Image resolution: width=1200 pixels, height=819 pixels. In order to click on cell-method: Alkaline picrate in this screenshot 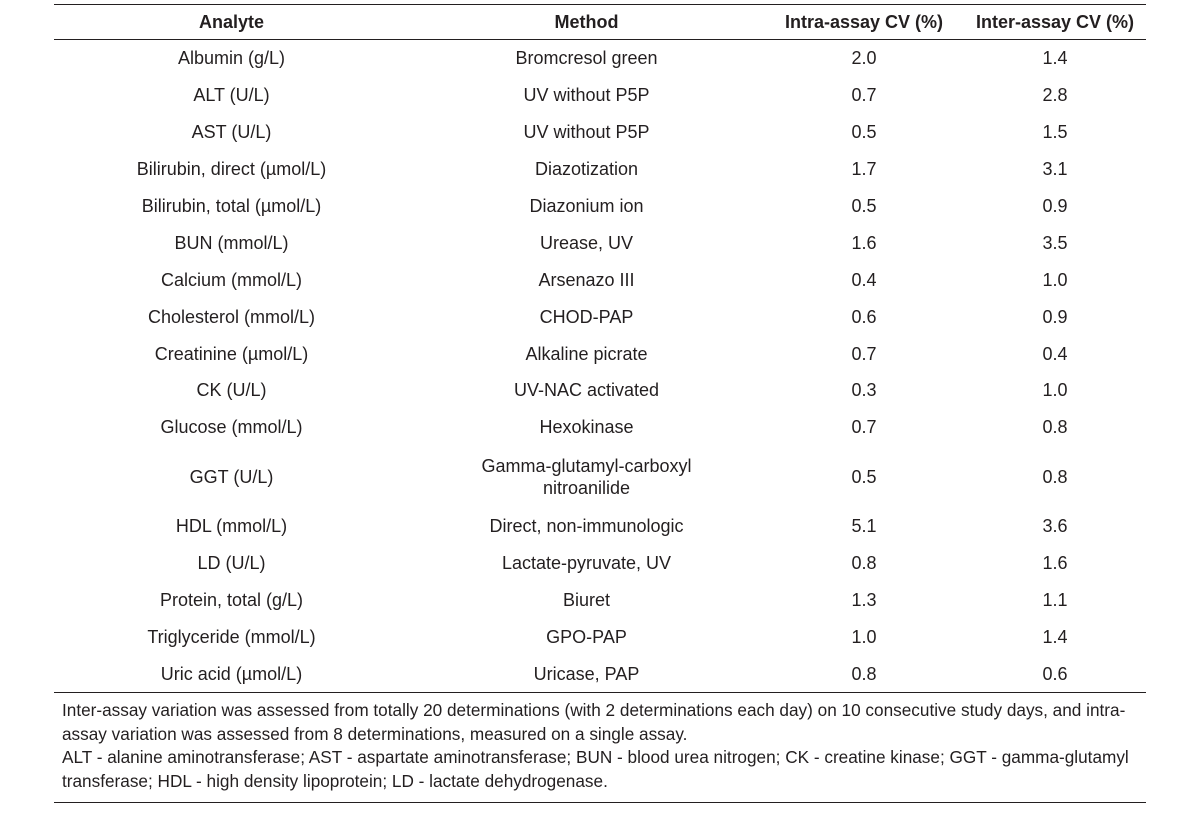, I will do `click(586, 353)`.